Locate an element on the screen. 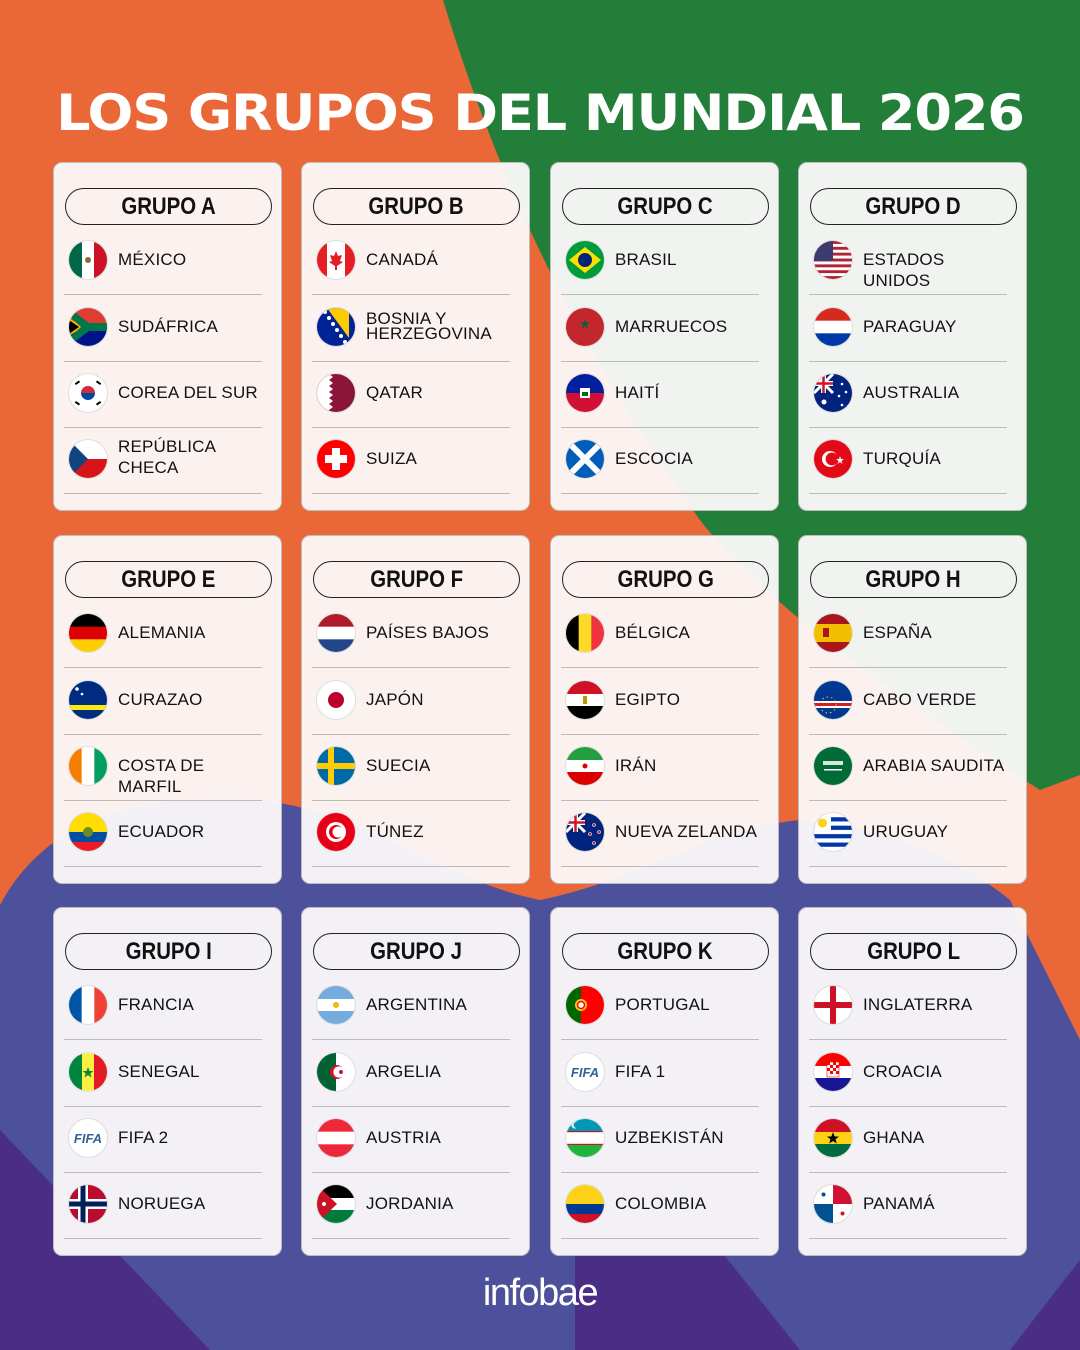 The image size is (1080, 1350). team-row: URUGUAY is located at coordinates (908, 833).